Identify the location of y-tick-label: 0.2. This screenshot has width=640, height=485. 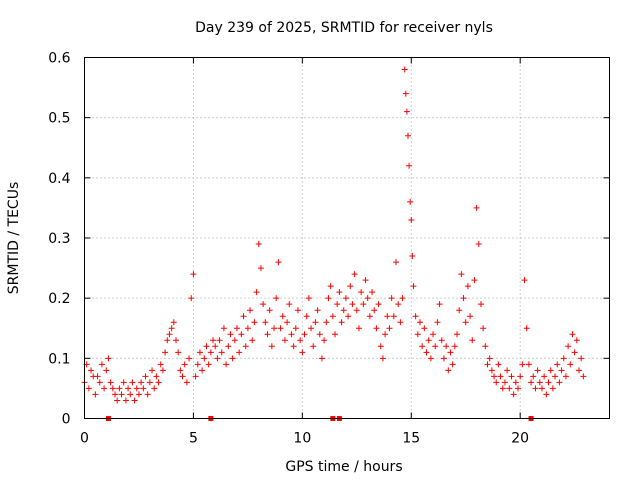
(59, 299).